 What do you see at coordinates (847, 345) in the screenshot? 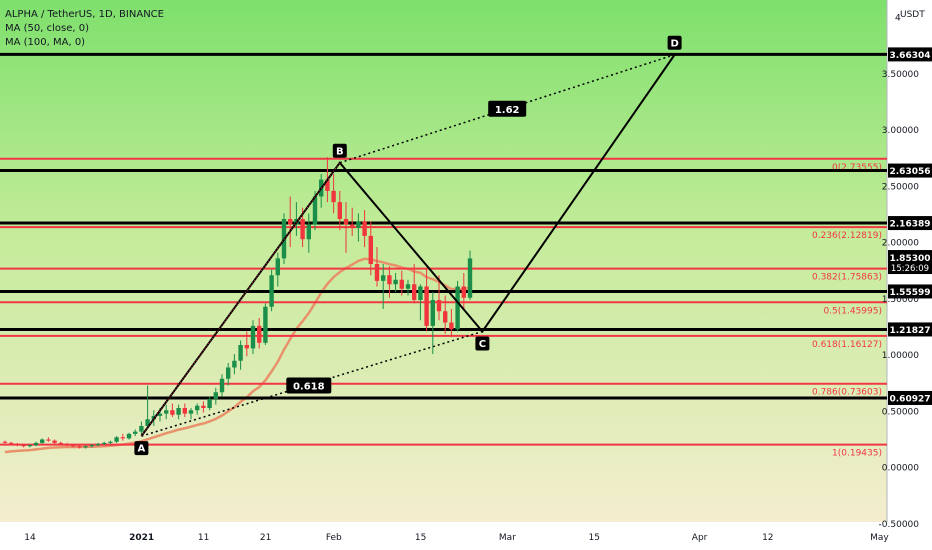
I see `fib-level-label: 0.618(1.16127)` at bounding box center [847, 345].